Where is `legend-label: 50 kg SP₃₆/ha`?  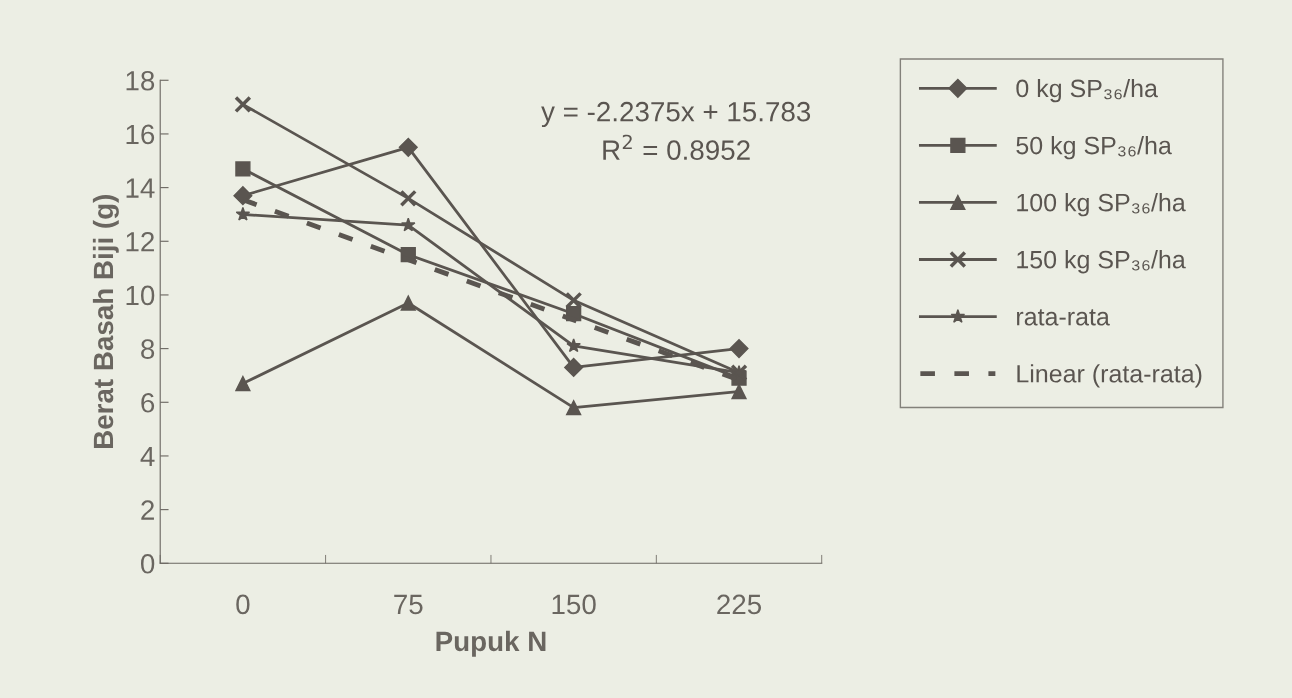
legend-label: 50 kg SP₃₆/ha is located at coordinates (1094, 148).